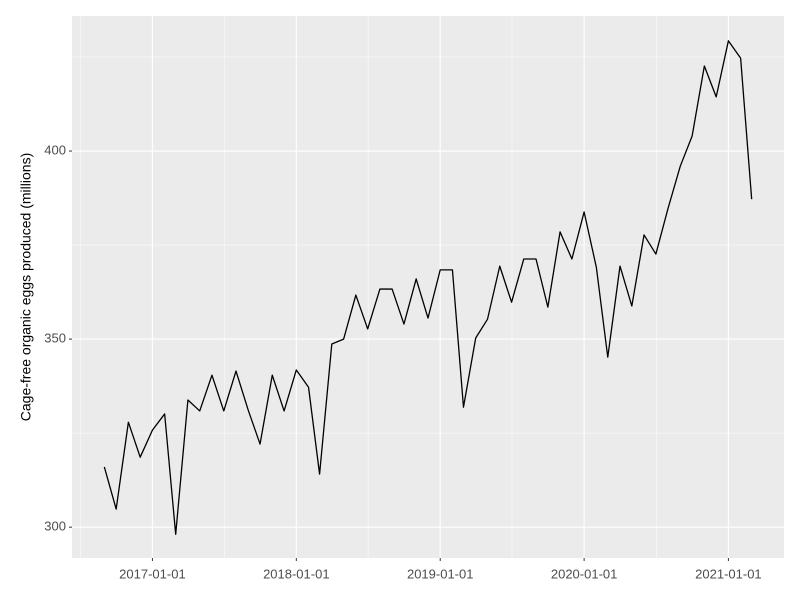  What do you see at coordinates (152, 573) in the screenshot?
I see `x-tick-label: 2017-01-01` at bounding box center [152, 573].